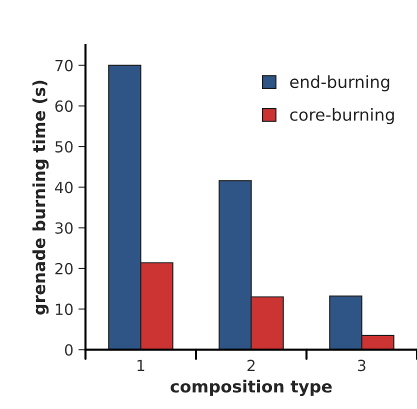 This screenshot has height=409, width=417. I want to click on legend-label: end-burning, so click(340, 83).